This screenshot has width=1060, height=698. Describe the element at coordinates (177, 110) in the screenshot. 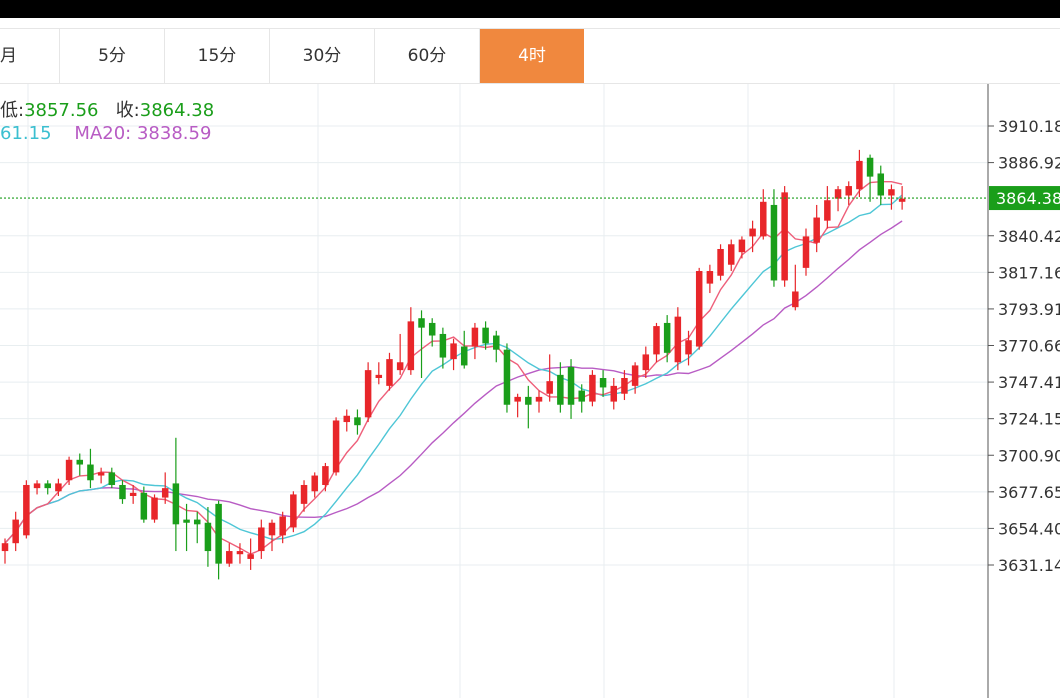

I see `close-value: 3864.38` at that location.